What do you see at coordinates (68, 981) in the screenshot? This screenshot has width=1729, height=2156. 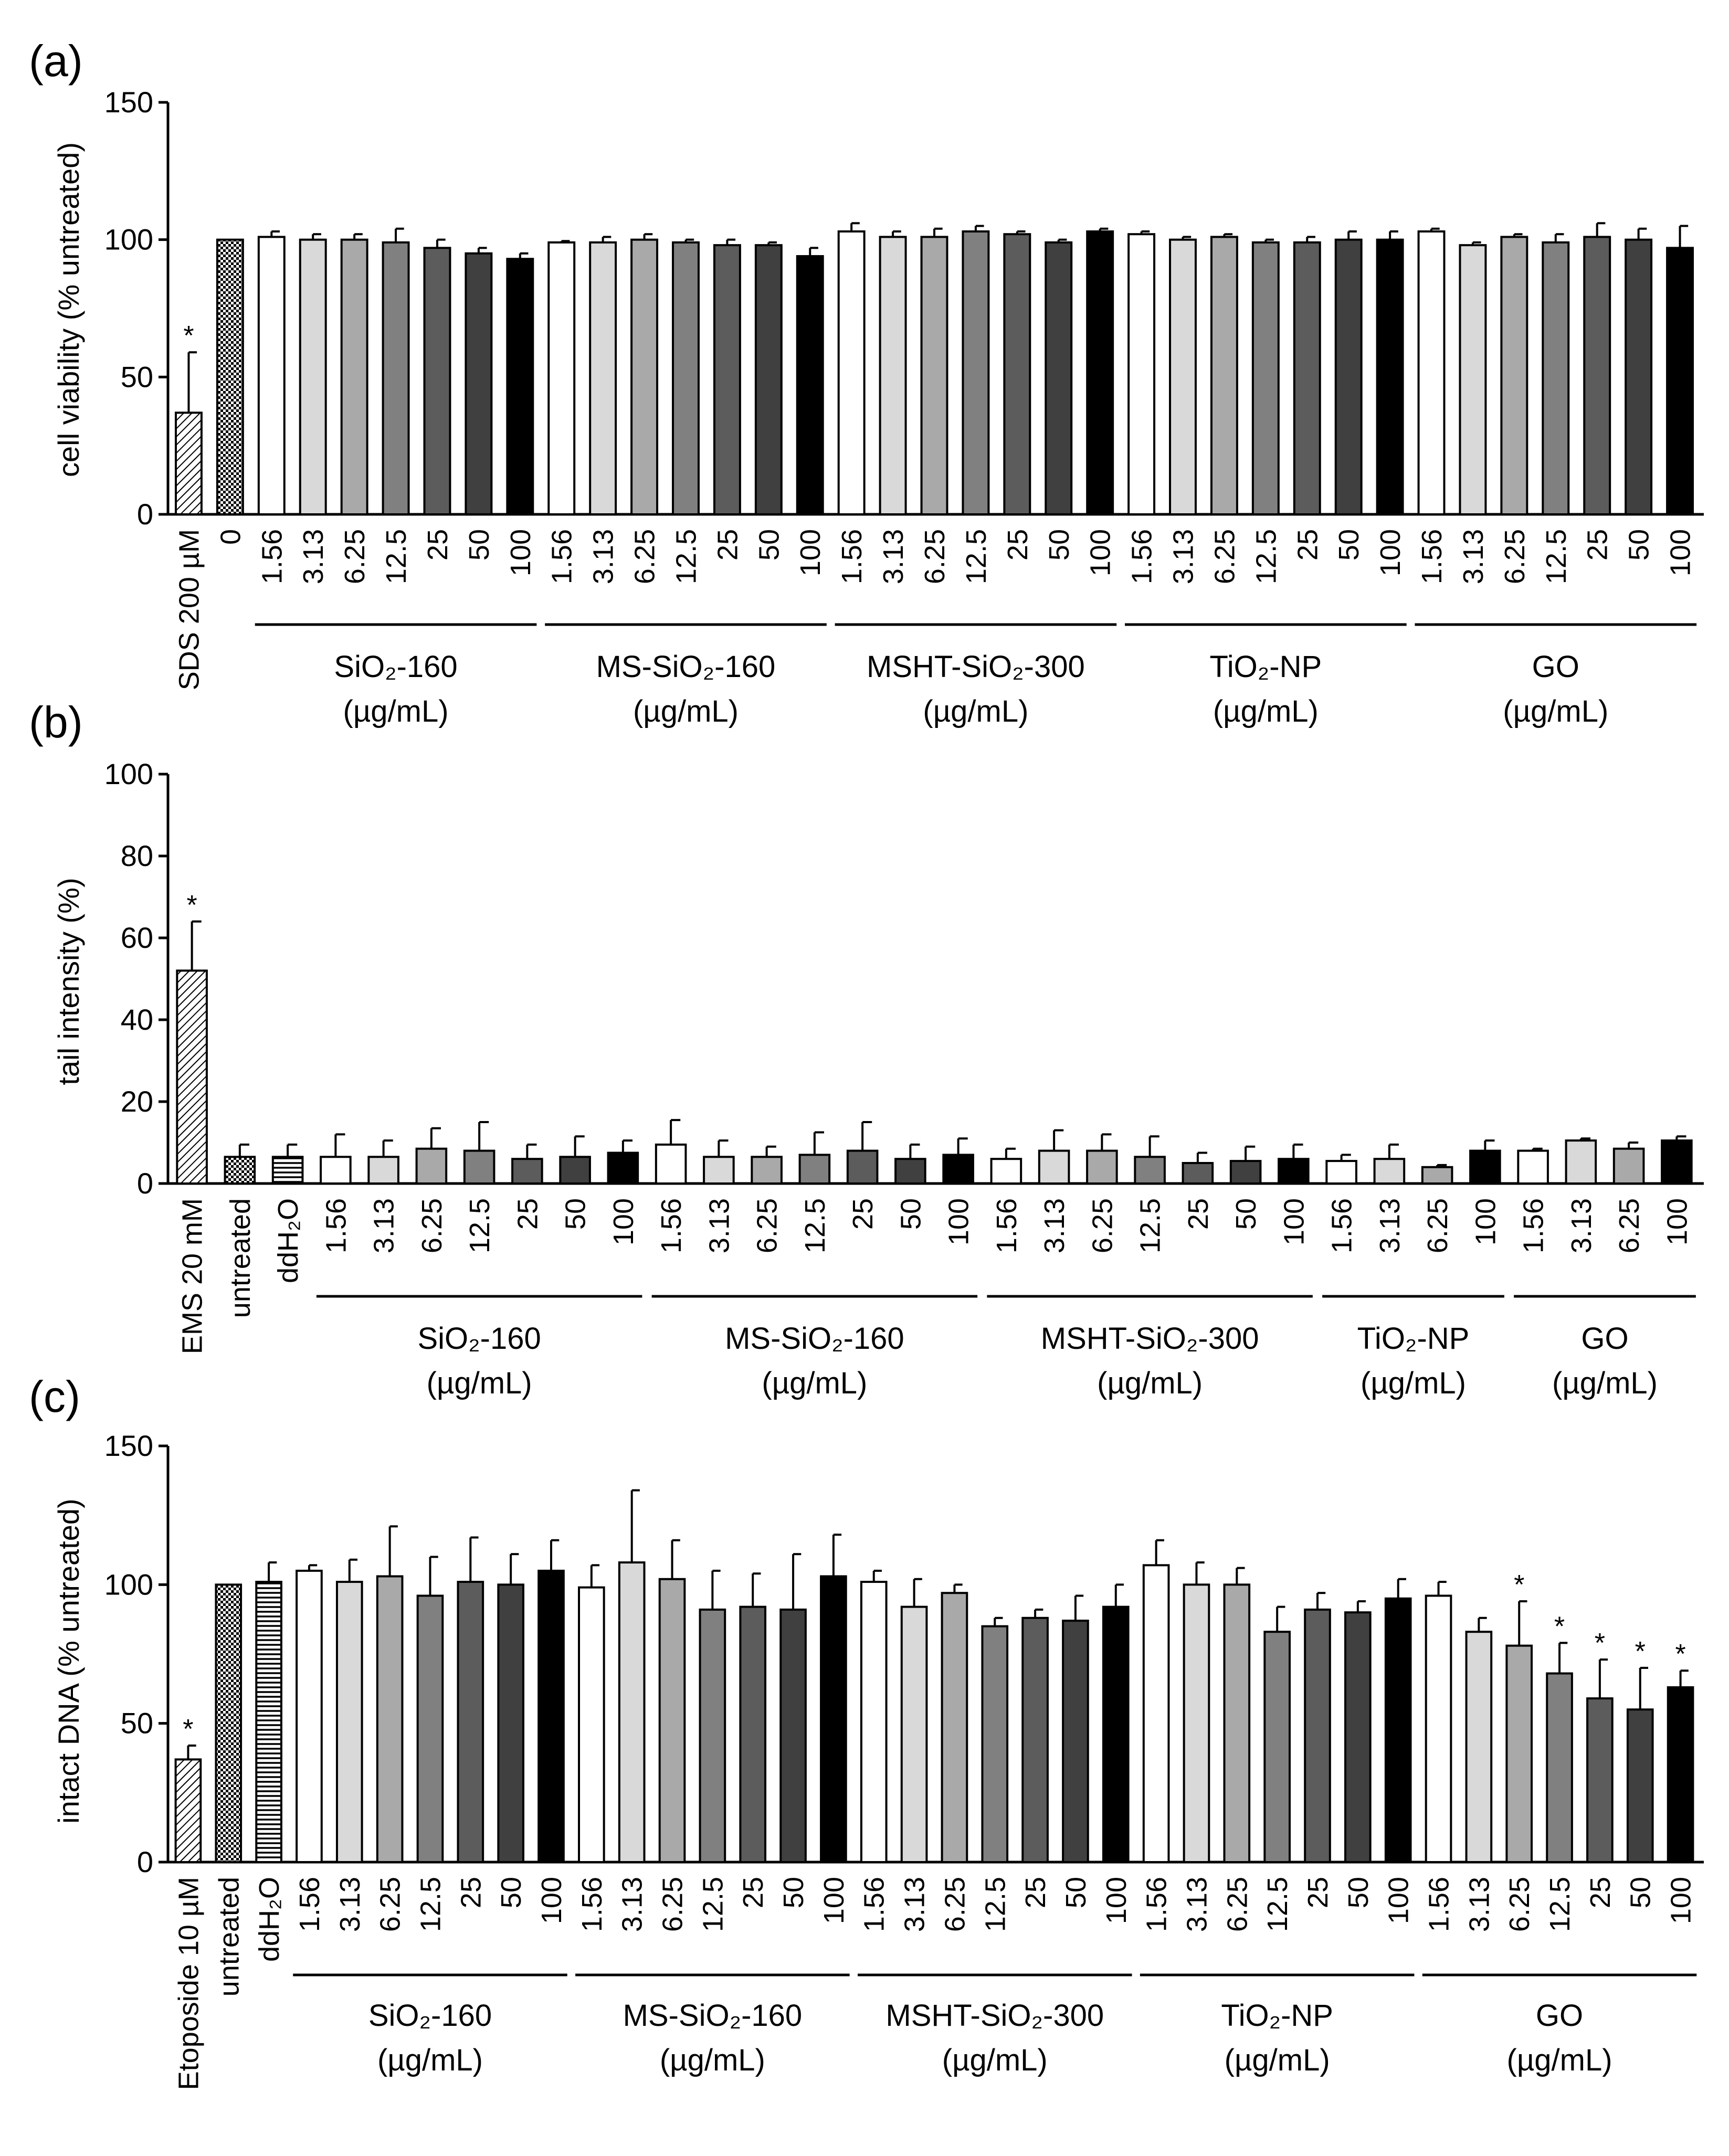 I see `y-axis-label: tail intensity (%)` at bounding box center [68, 981].